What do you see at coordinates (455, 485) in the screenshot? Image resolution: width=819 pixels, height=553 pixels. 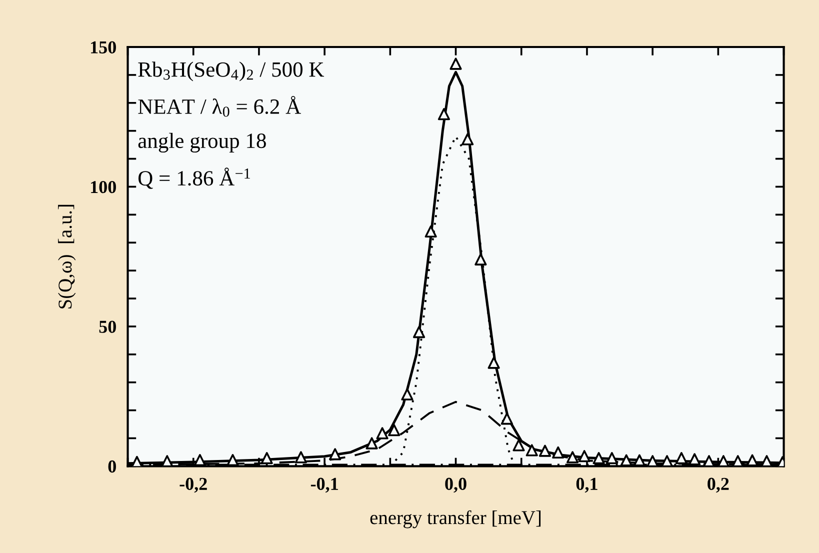 I see `x-tick-label: 0,0` at bounding box center [455, 485].